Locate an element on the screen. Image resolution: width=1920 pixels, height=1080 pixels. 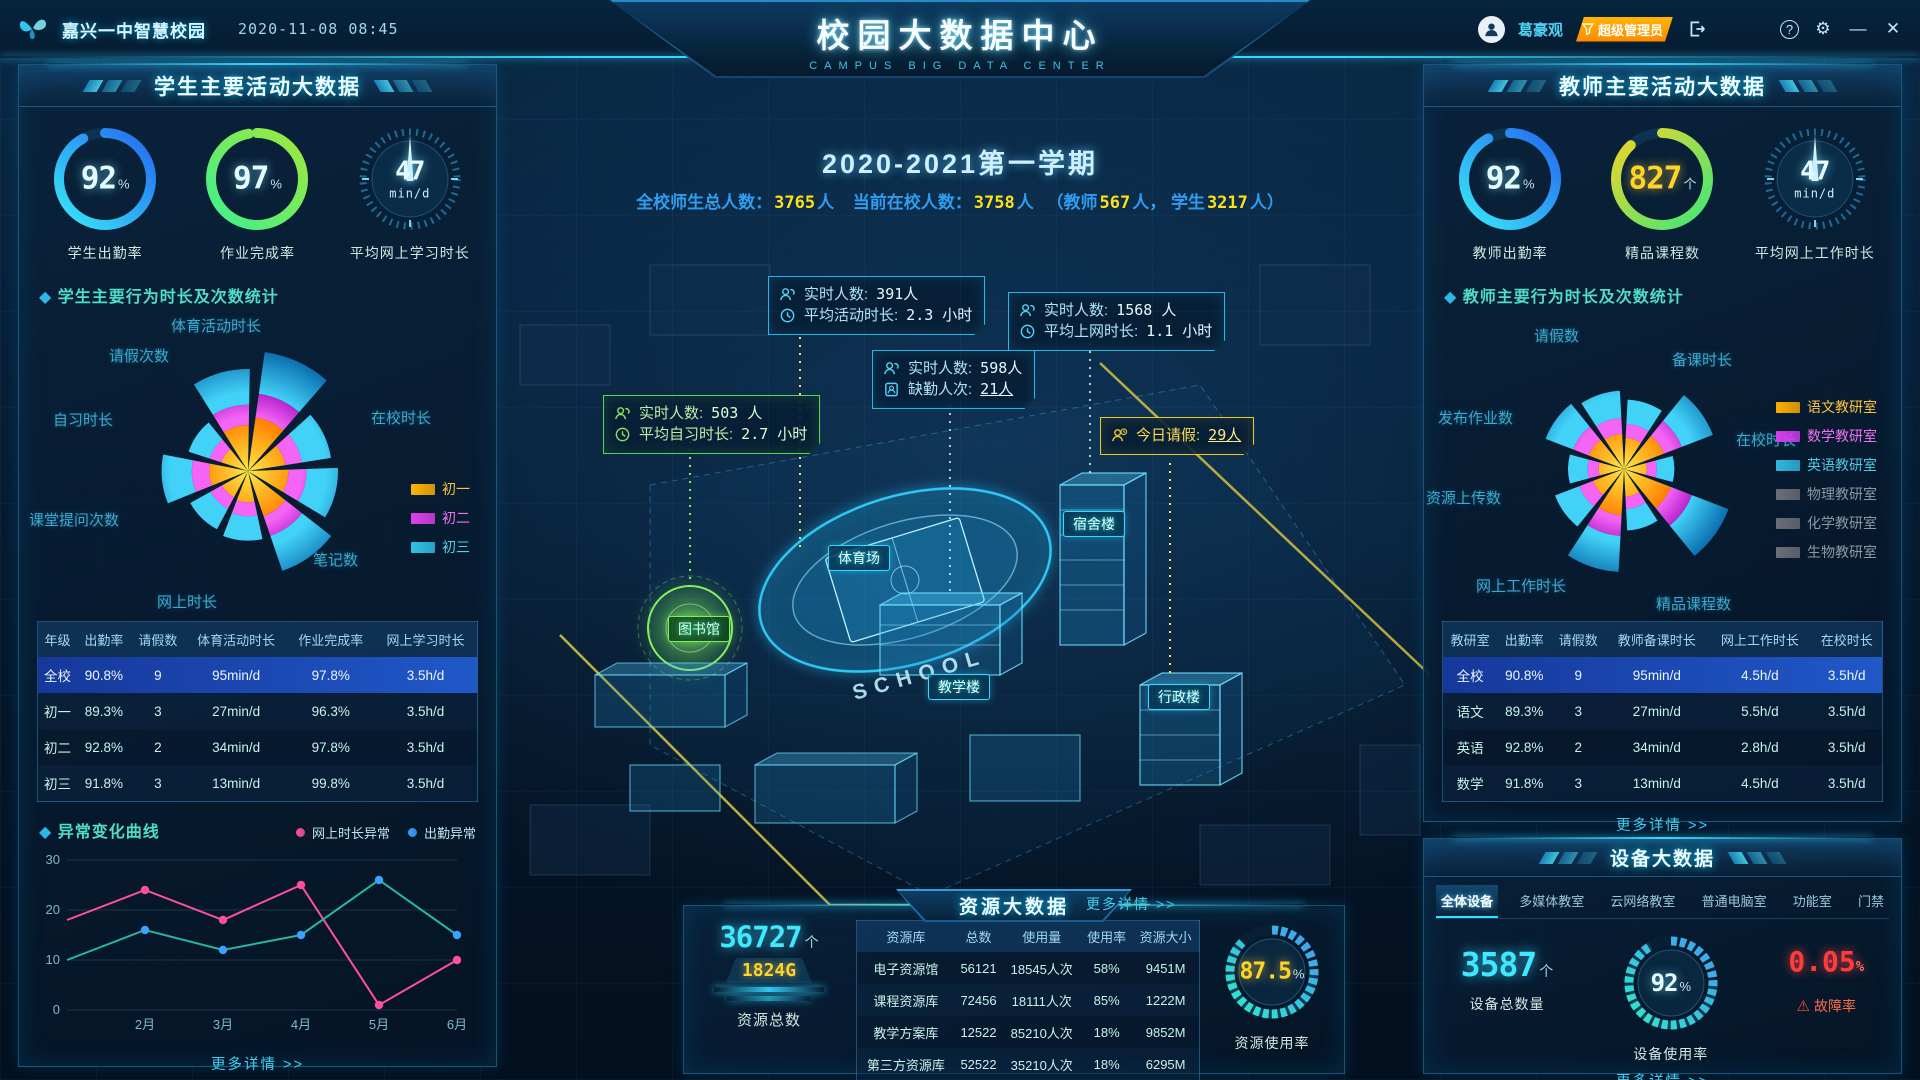
device-tab: 云网络教室 is located at coordinates (1643, 901).